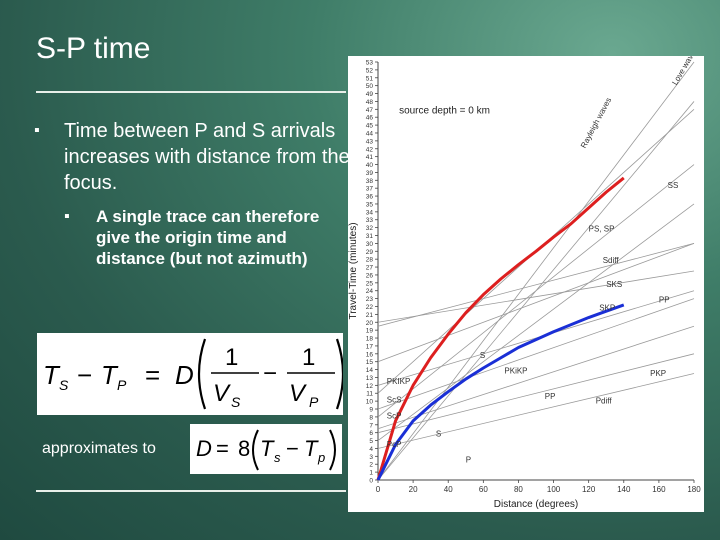  I want to click on phase-label: PKP, so click(658, 373).